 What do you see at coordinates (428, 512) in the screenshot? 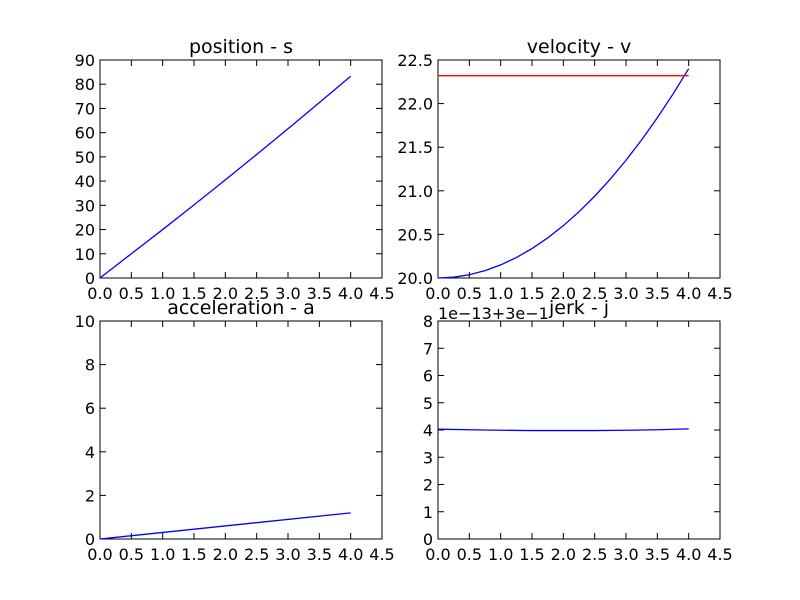
I see `y-tick-label: 1` at bounding box center [428, 512].